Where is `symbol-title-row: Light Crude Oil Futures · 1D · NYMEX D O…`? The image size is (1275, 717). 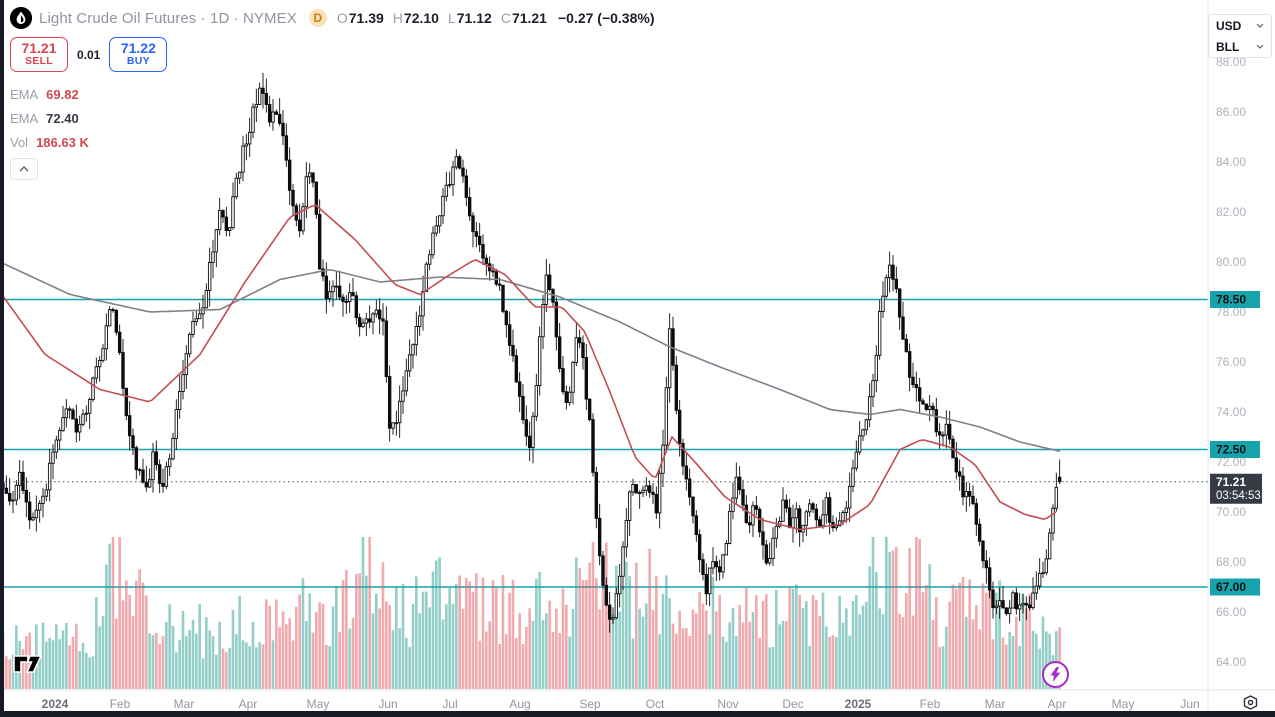 symbol-title-row: Light Crude Oil Futures · 1D · NYMEX D O… is located at coordinates (332, 18).